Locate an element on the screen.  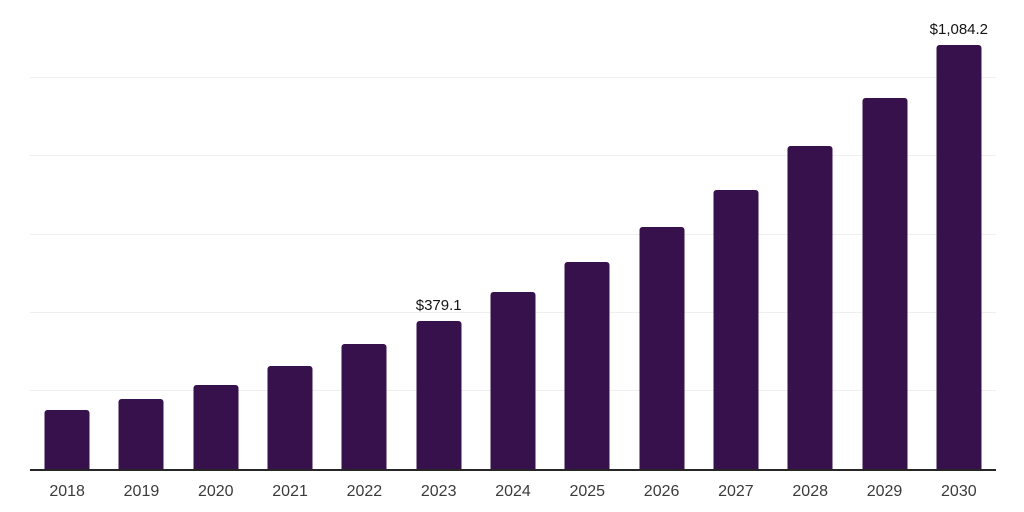
bar-group: 2028 is located at coordinates (810, 250).